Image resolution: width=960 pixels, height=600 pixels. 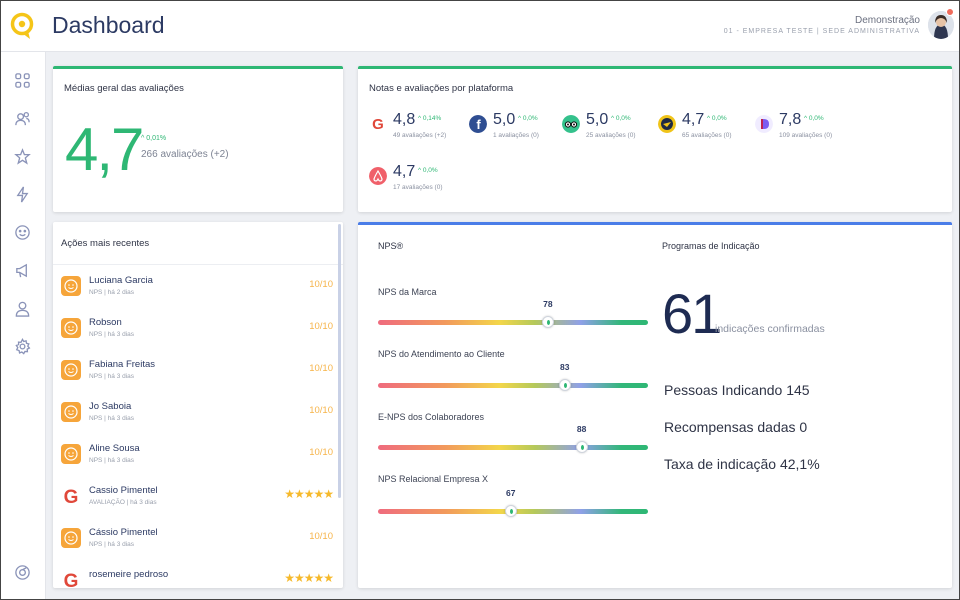 What do you see at coordinates (611, 135) in the screenshot?
I see `platform-count: 25 avaliações (0)` at bounding box center [611, 135].